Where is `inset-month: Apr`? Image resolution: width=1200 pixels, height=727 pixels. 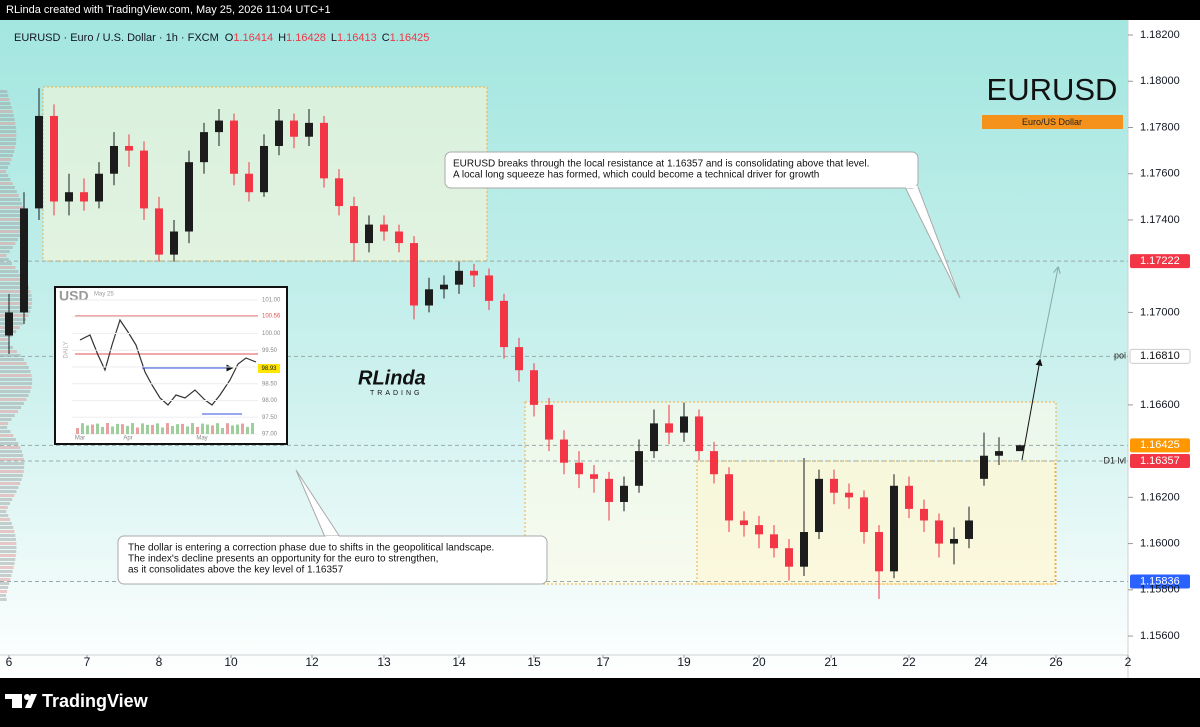 inset-month: Apr is located at coordinates (127, 439).